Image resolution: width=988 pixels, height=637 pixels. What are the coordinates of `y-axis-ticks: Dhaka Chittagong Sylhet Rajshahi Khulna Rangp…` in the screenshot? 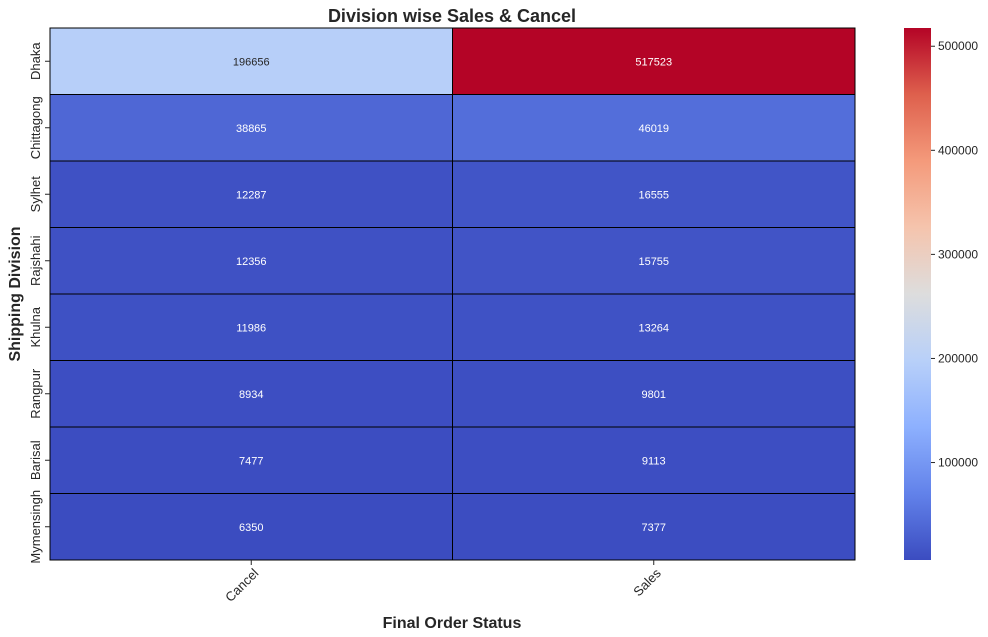 It's located at (39, 303).